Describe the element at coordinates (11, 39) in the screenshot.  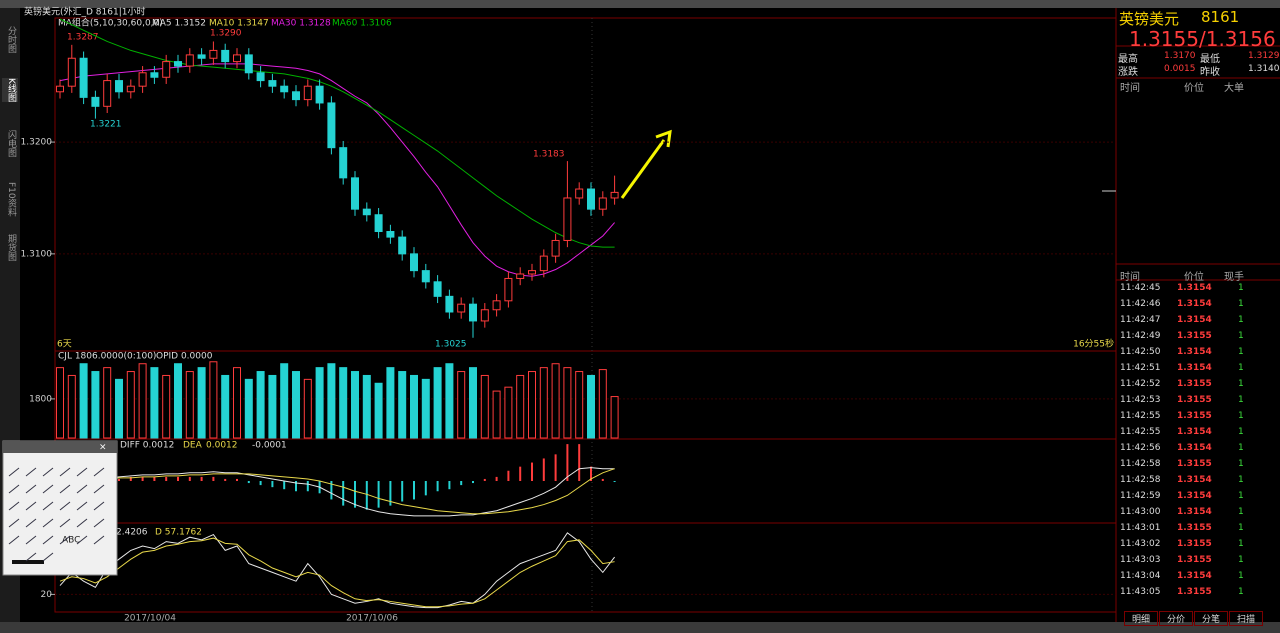
I see `side-tab: 分时图` at that location.